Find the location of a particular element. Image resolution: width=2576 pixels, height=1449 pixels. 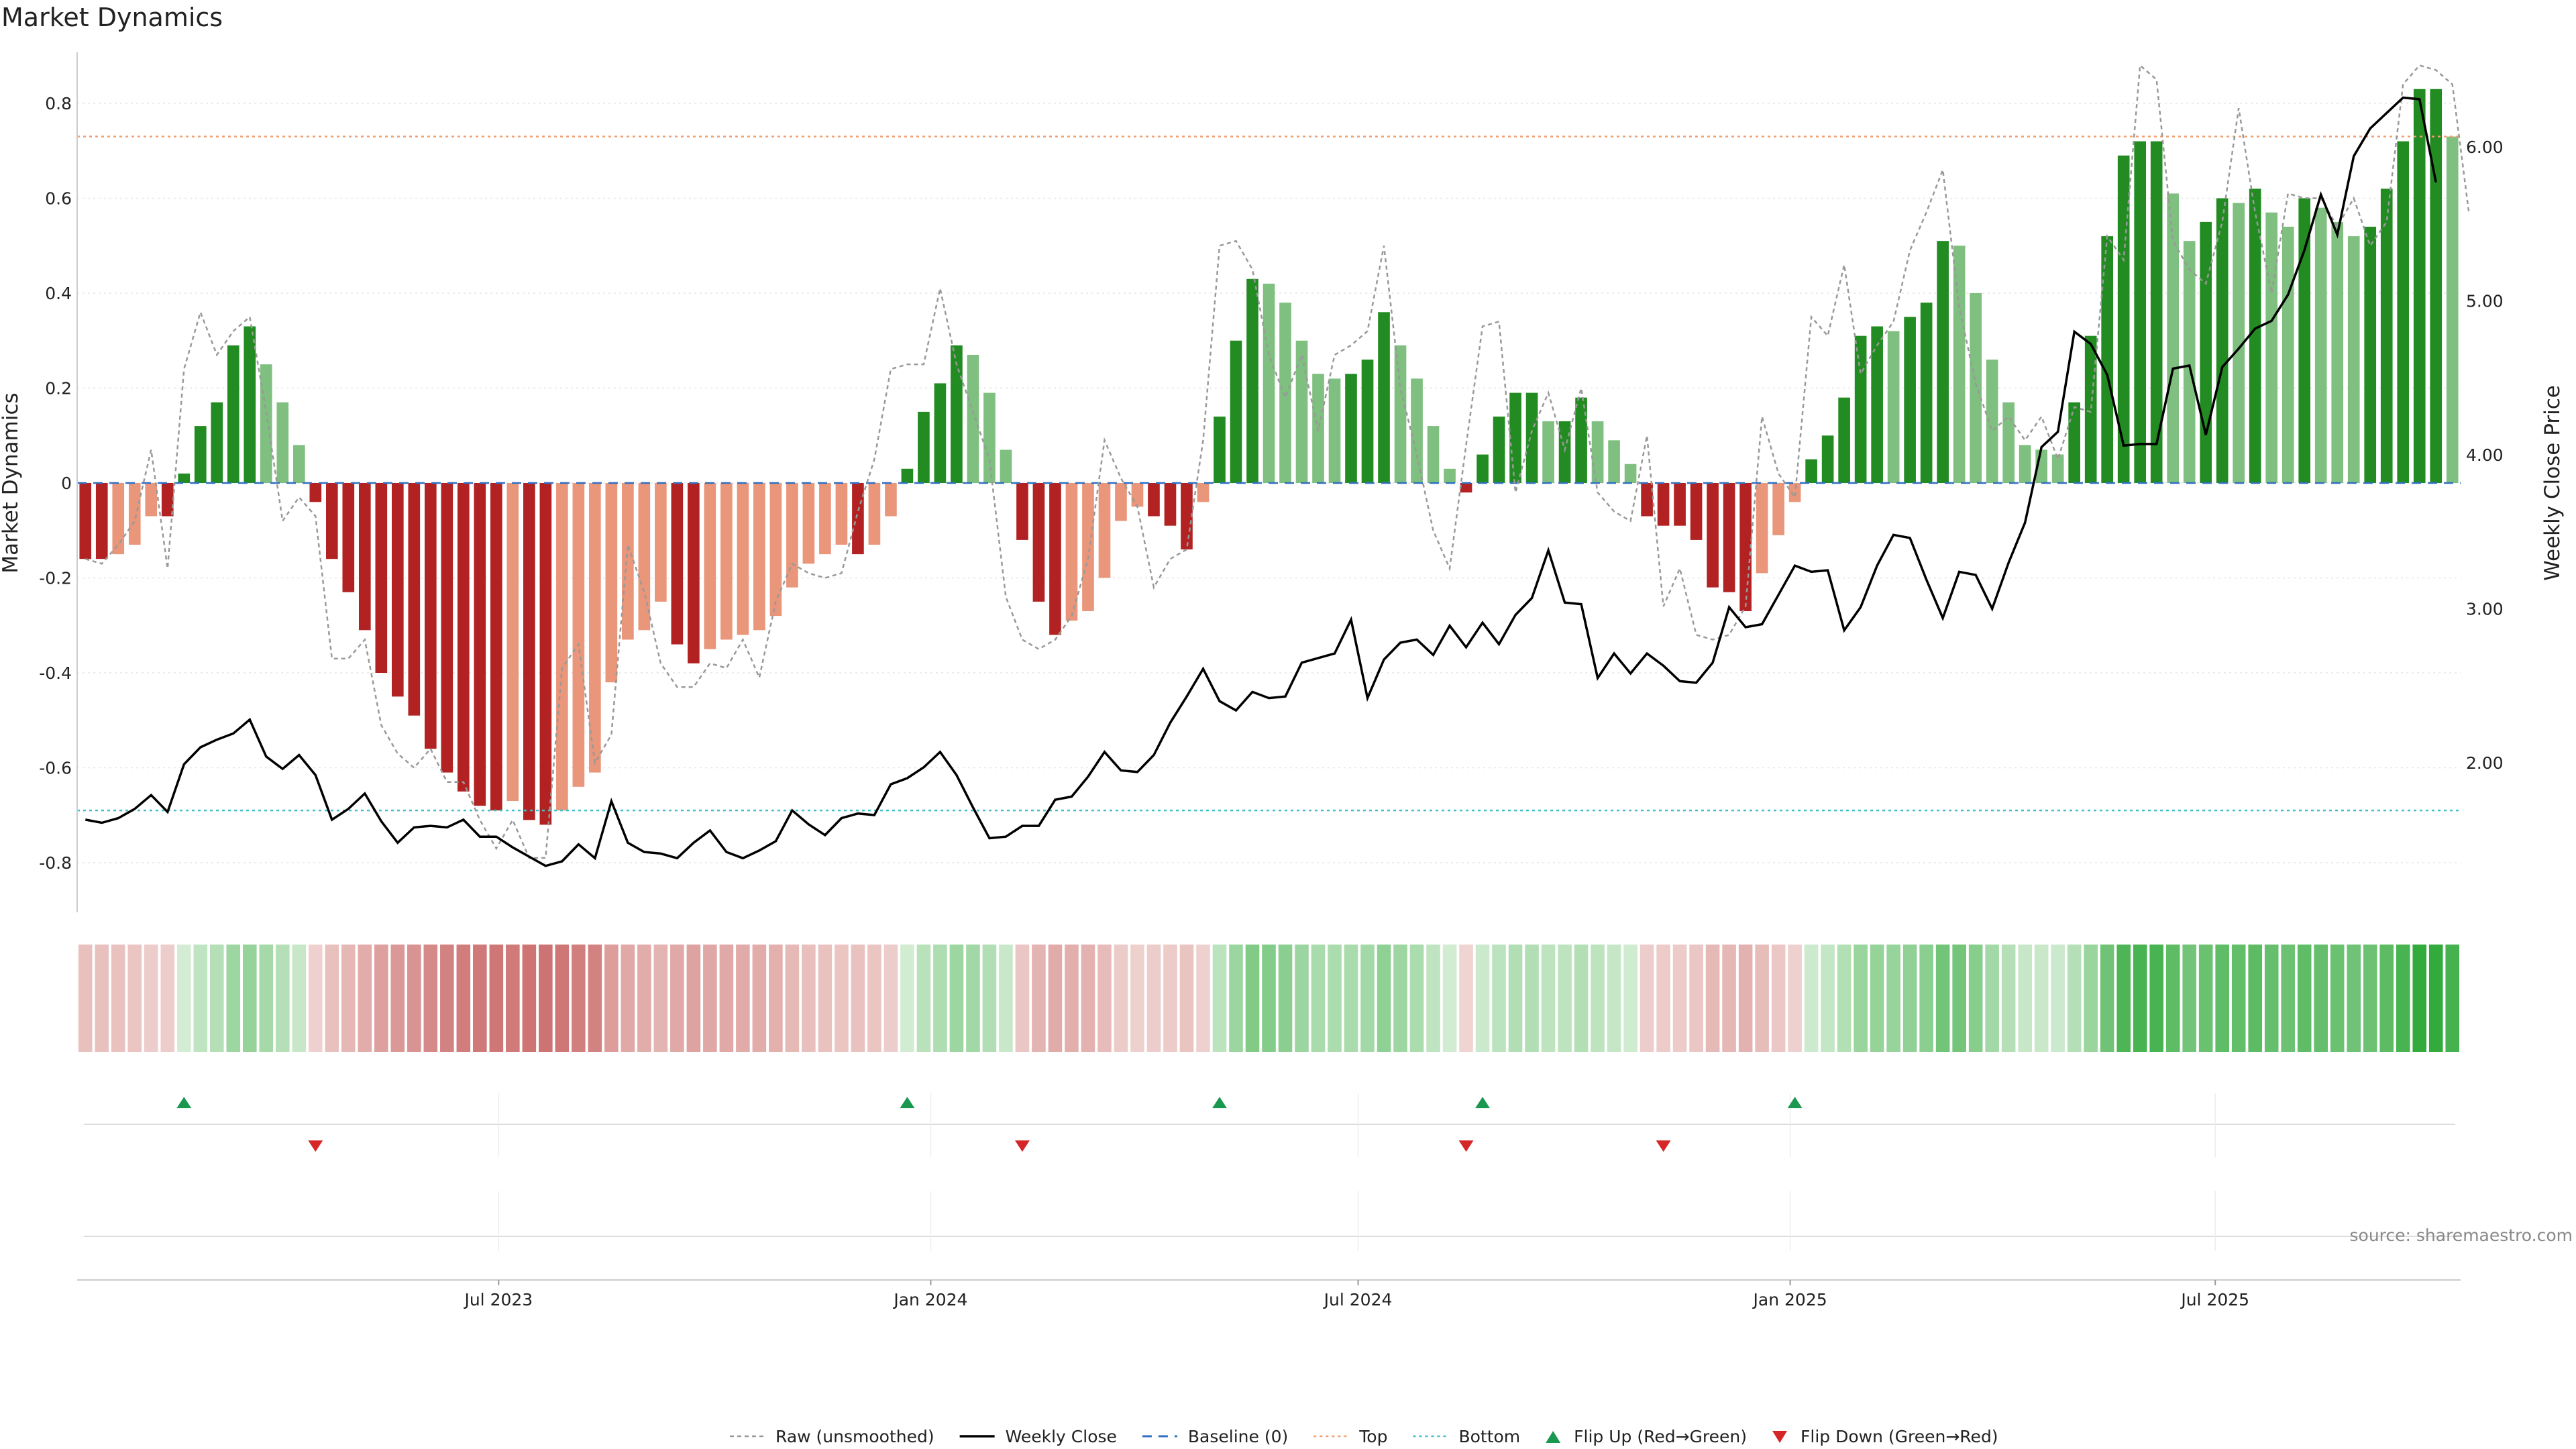

y-tick-label: 0.8 is located at coordinates (58, 103).